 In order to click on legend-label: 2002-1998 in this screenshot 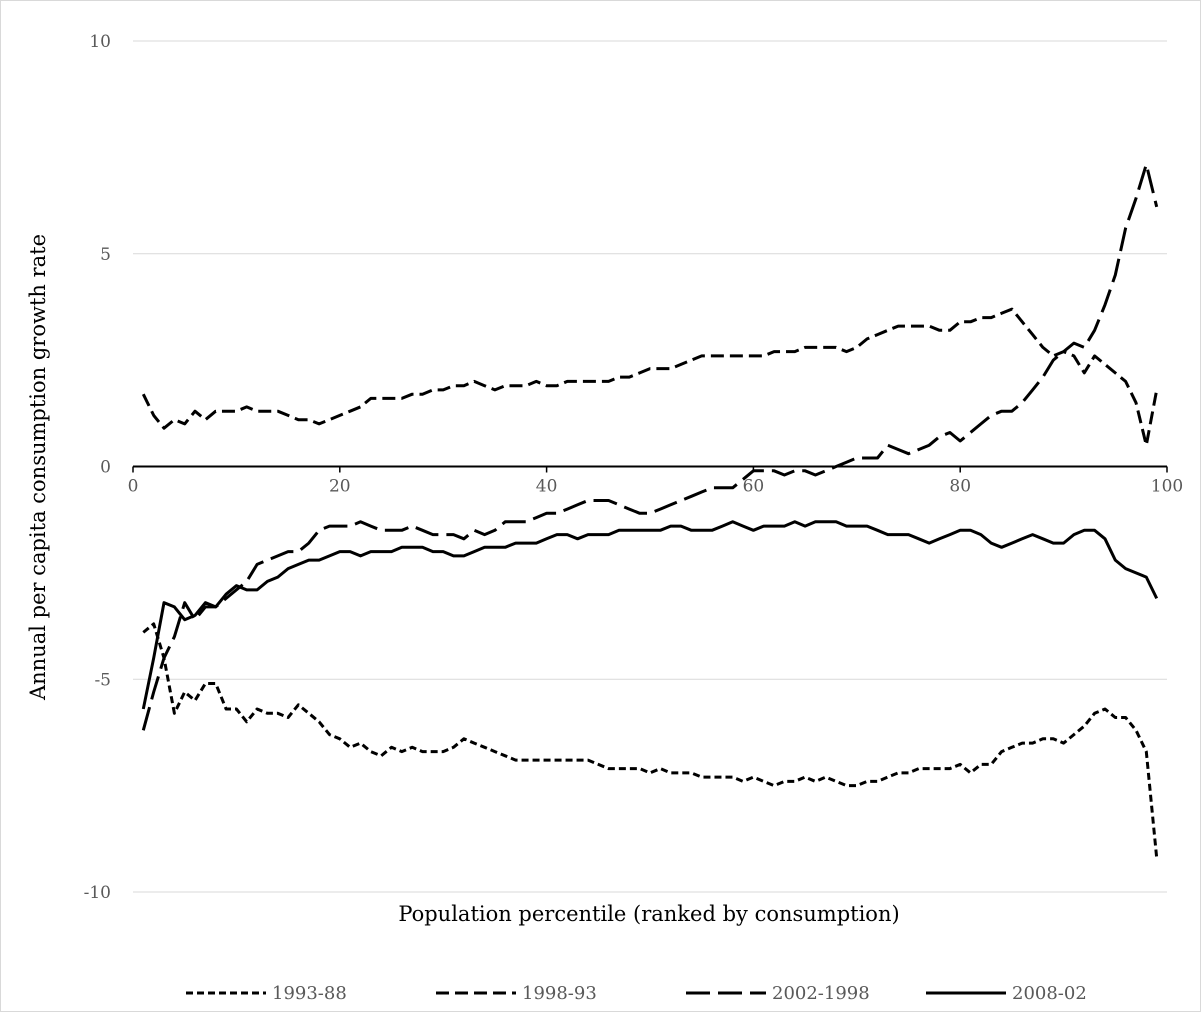, I will do `click(821, 993)`.